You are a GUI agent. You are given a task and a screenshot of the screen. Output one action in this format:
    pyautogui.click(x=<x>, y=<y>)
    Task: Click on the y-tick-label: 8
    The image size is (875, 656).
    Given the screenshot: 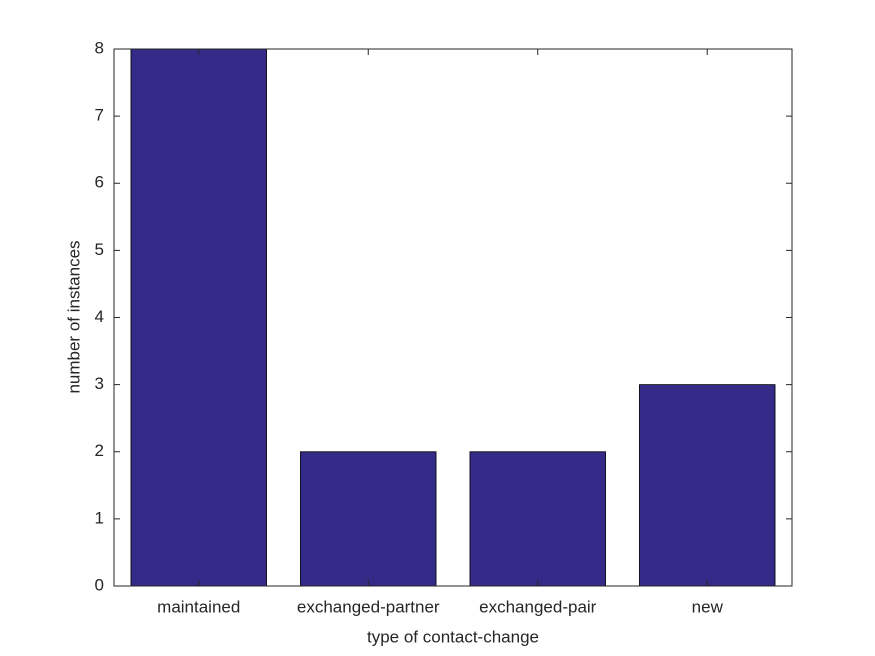 What is the action you would take?
    pyautogui.click(x=99, y=47)
    